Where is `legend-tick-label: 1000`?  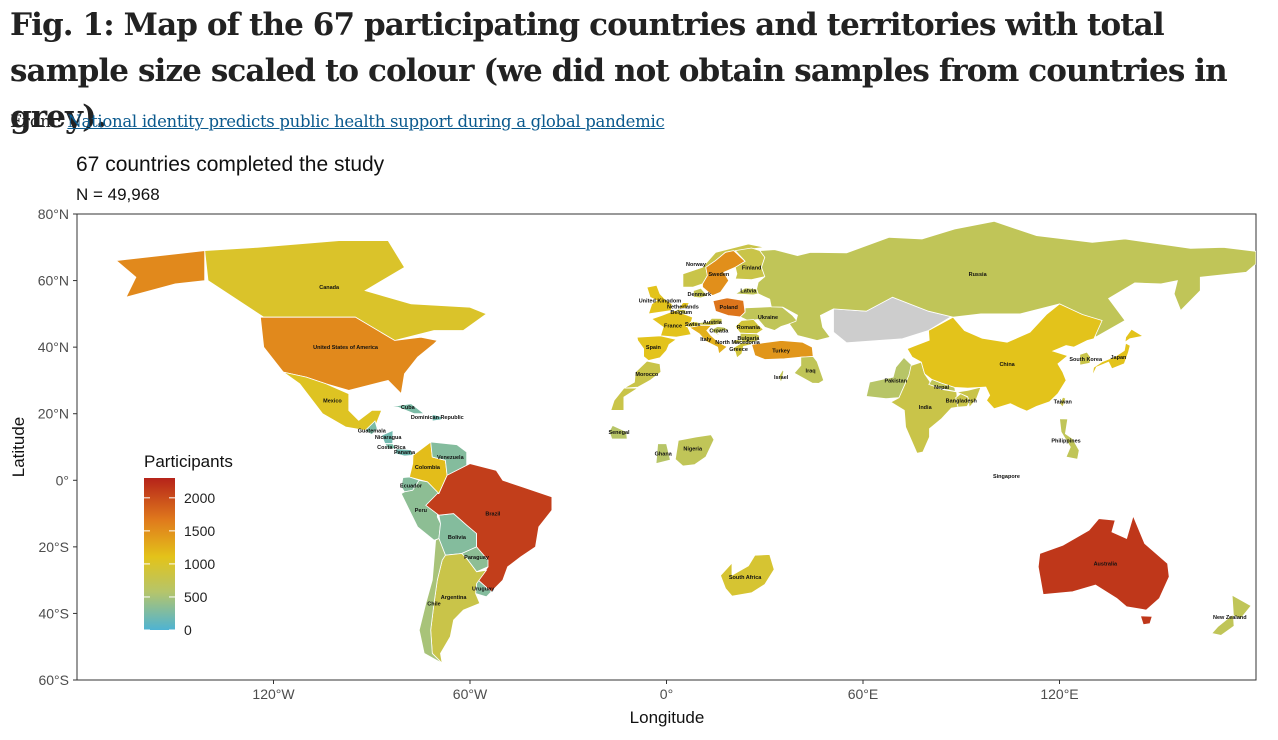 legend-tick-label: 1000 is located at coordinates (199, 564).